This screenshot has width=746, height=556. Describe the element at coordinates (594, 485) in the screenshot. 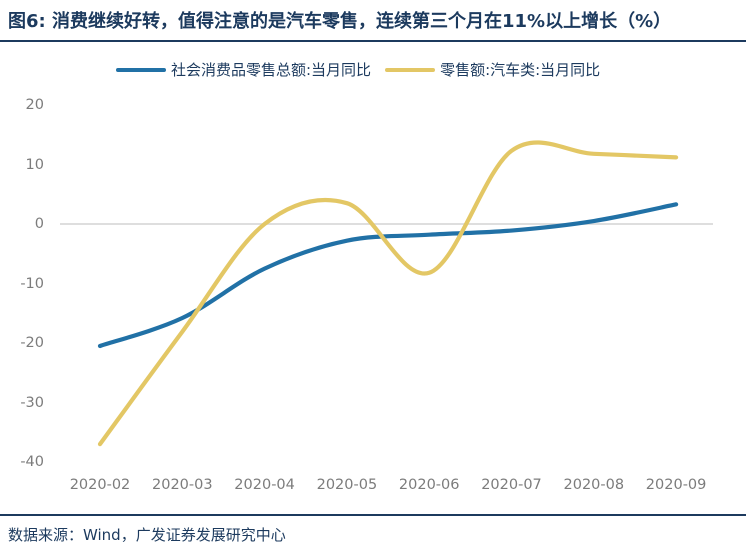

I see `x-axis-tick-label: 2020-08` at that location.